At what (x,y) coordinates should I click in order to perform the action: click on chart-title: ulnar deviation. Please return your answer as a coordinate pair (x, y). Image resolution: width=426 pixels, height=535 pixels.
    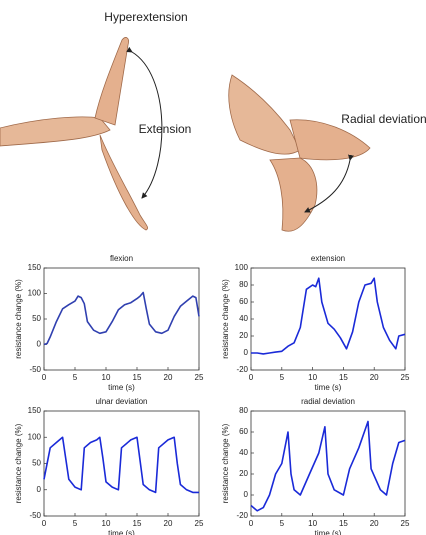
    Looking at the image, I should click on (121, 401).